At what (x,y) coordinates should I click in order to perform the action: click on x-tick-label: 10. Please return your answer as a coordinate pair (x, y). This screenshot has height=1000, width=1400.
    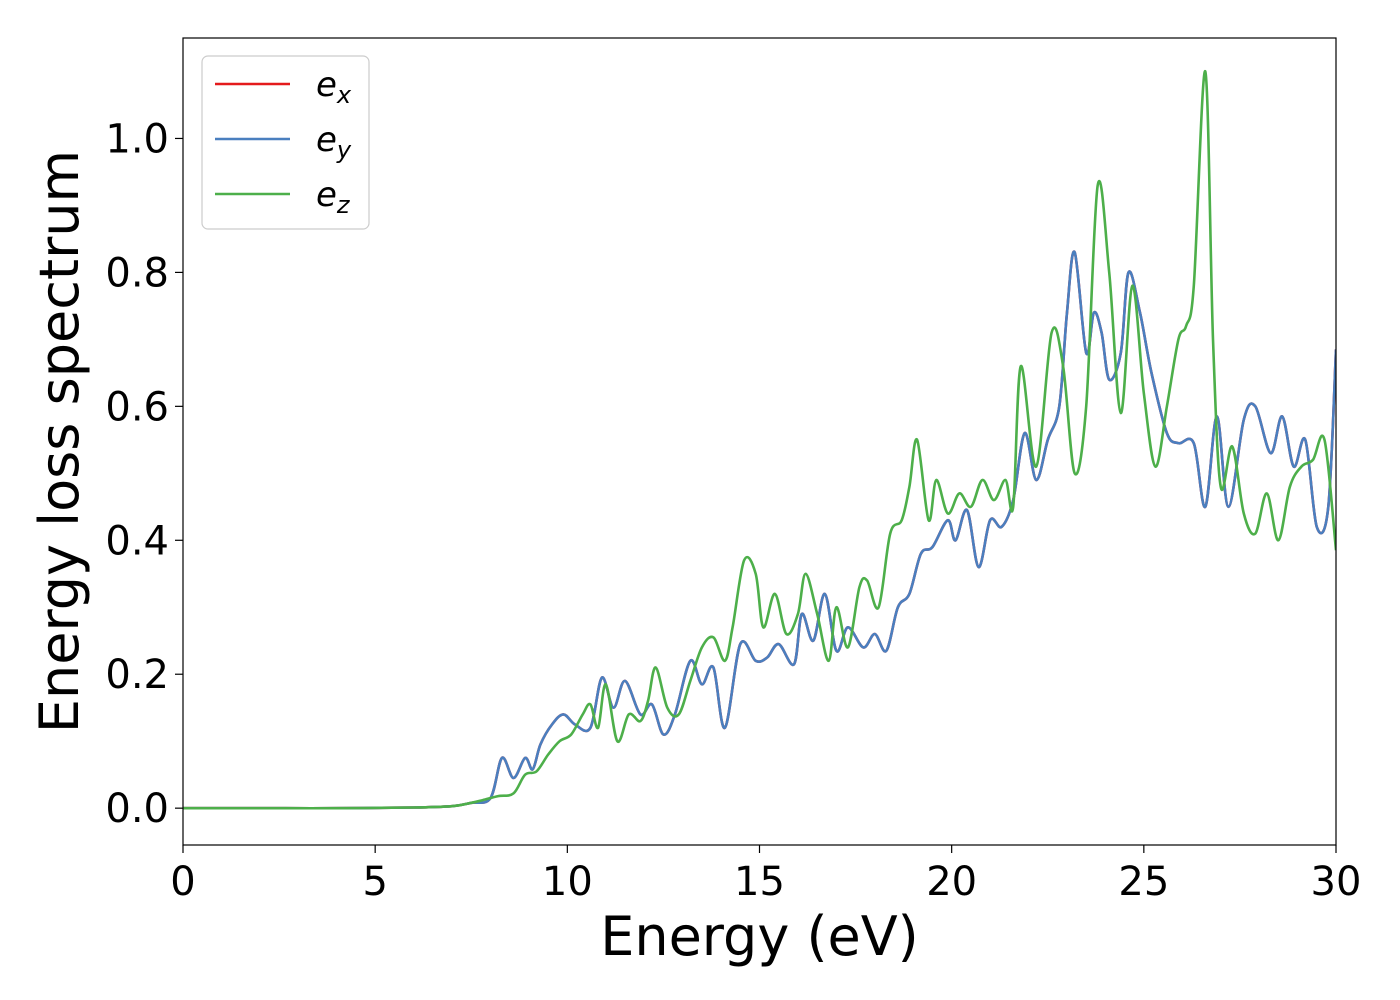
    Looking at the image, I should click on (567, 882).